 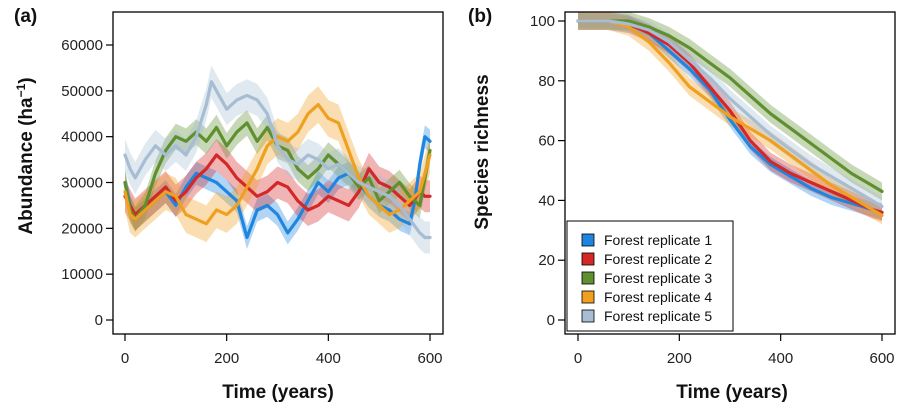 I want to click on legend-label-replicate-2: Forest replicate 2, so click(x=658, y=259).